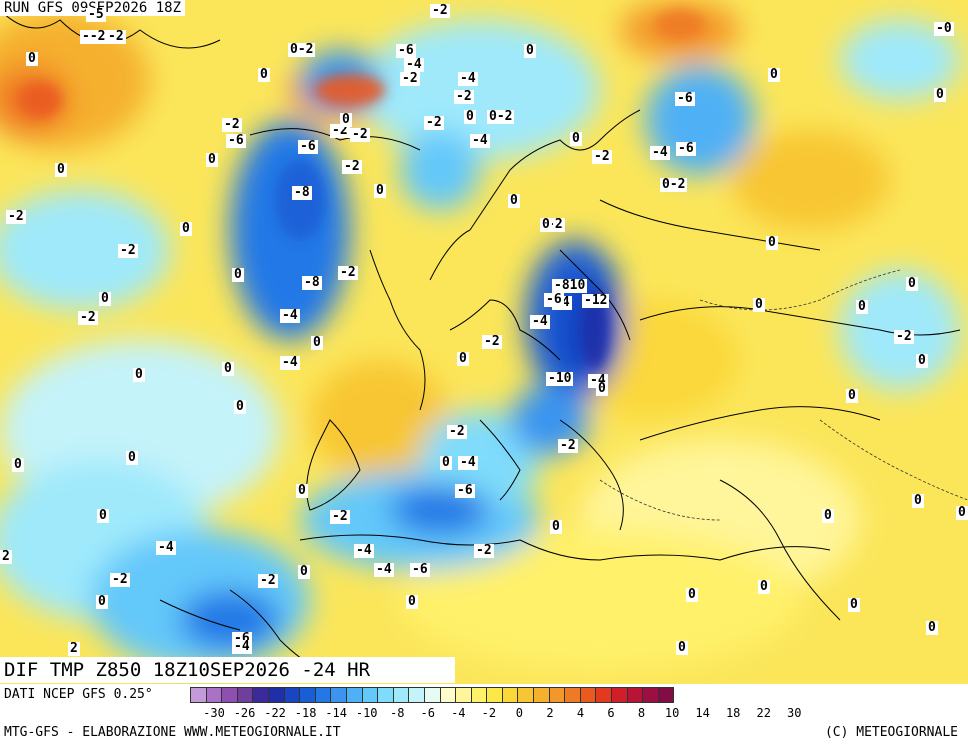  Describe the element at coordinates (366, 713) in the screenshot. I see `legend-tick-label: -10` at that location.